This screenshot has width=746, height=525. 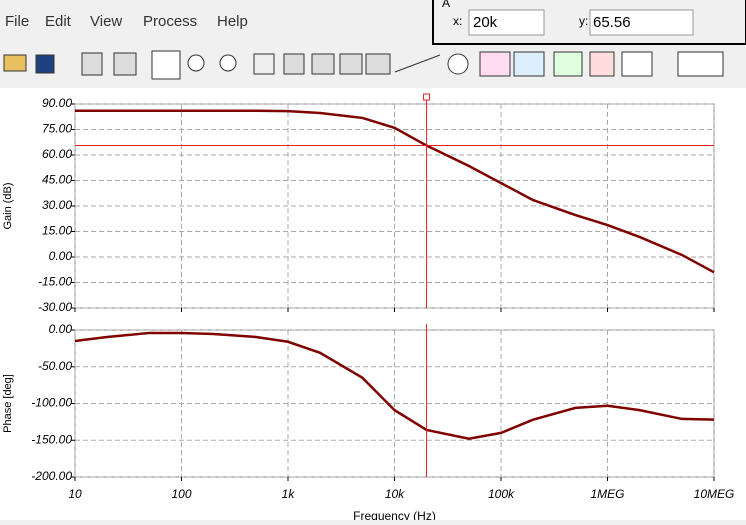 I want to click on y-tick-label: 15.00, so click(x=57, y=231).